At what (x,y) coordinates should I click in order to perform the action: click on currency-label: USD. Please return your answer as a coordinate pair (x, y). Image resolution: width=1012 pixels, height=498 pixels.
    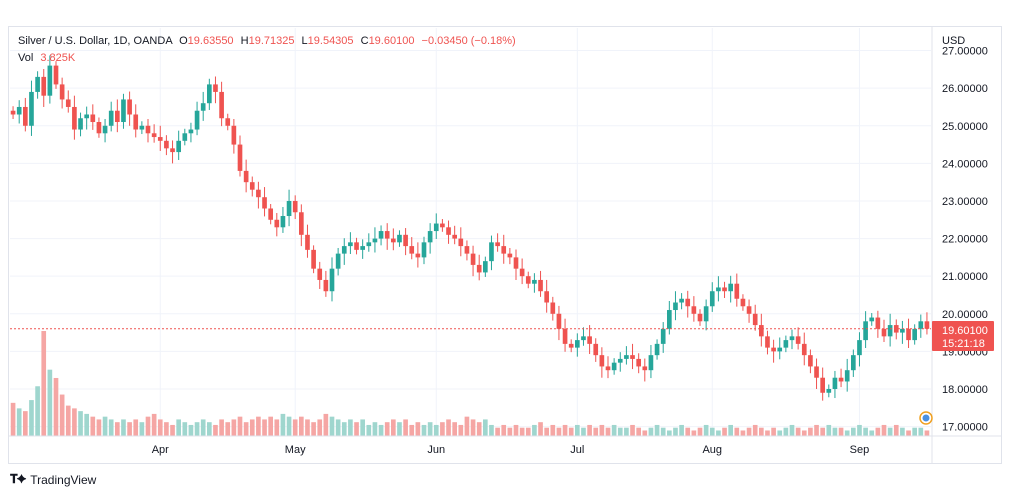
    Looking at the image, I should click on (953, 41).